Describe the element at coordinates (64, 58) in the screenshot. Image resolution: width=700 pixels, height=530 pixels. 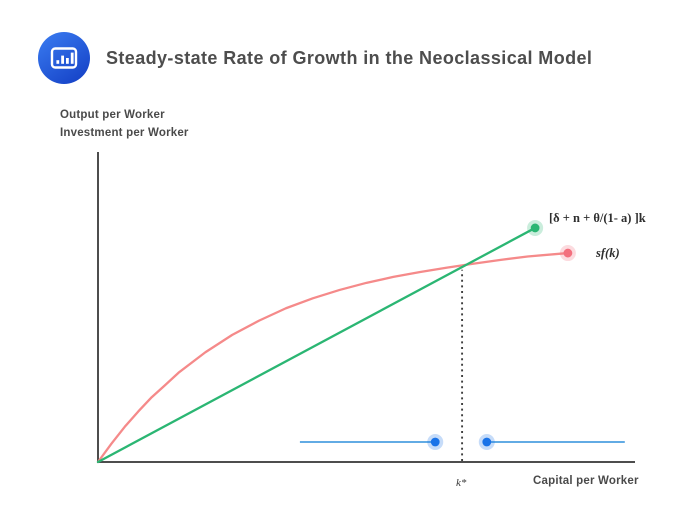
I see `bar-chart-icon` at that location.